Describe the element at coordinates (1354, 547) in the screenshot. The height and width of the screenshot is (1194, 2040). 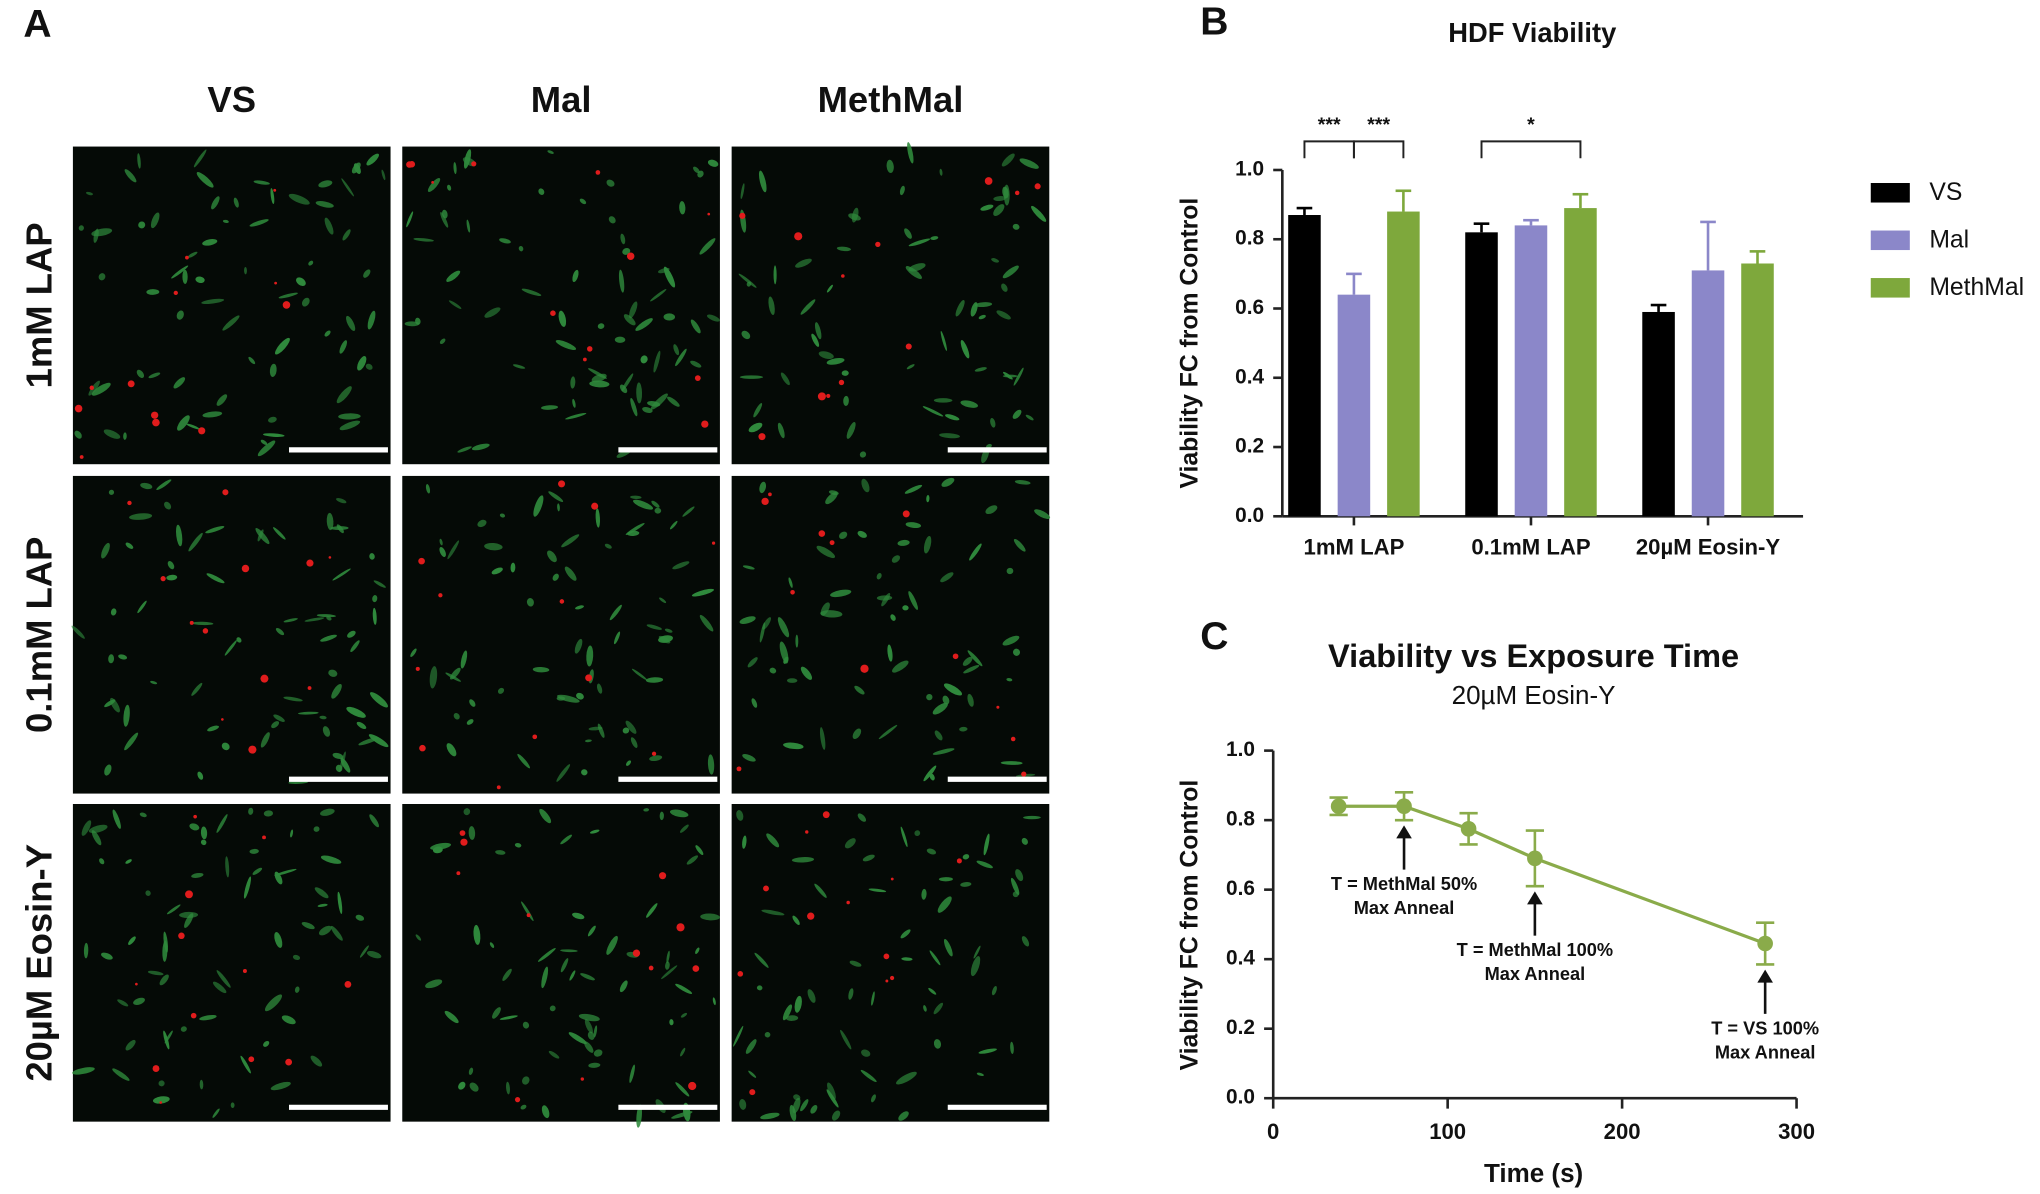
I see `x-tick-label: 1mM LAP` at that location.